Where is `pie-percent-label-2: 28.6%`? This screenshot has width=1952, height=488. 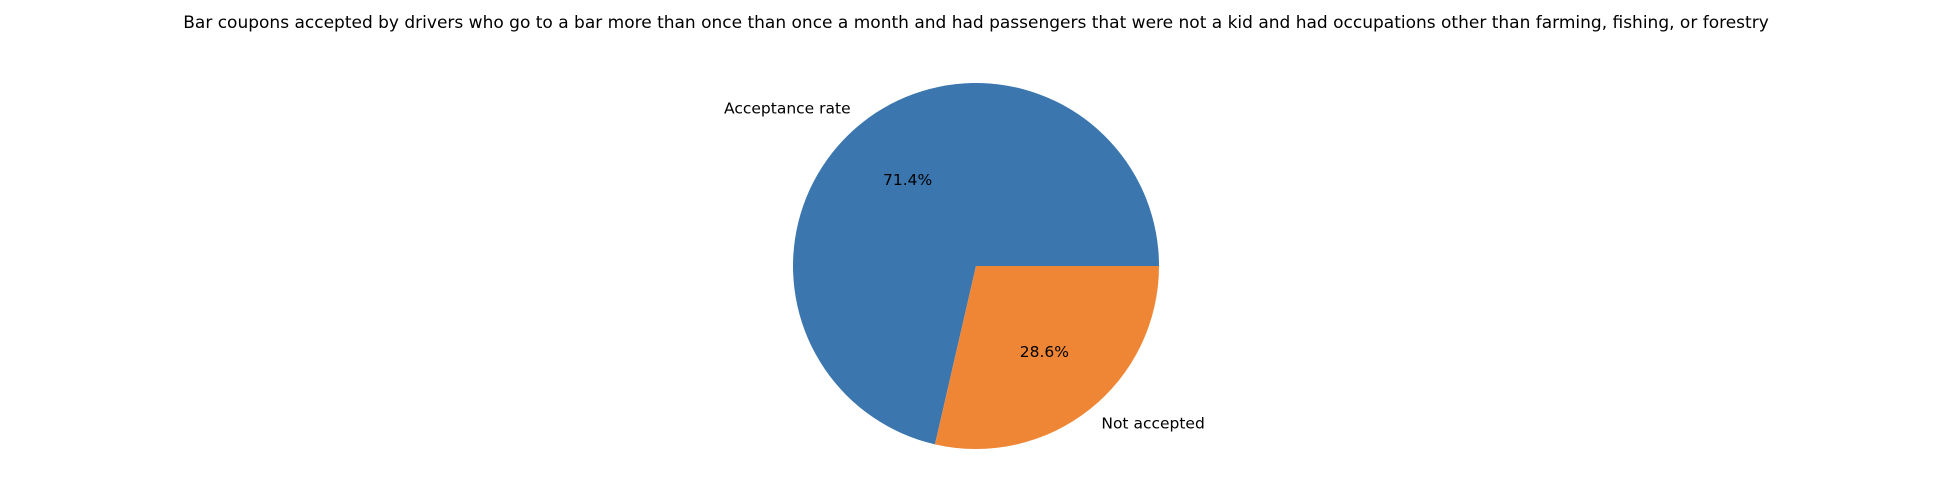 pie-percent-label-2: 28.6% is located at coordinates (1044, 352).